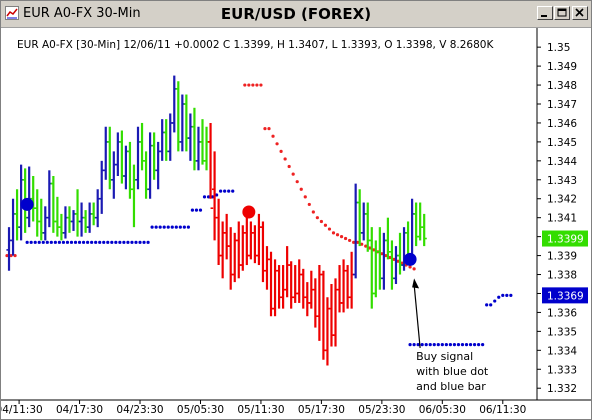  Describe the element at coordinates (558, 48) in the screenshot. I see `y-tick-label: 1.35` at that location.